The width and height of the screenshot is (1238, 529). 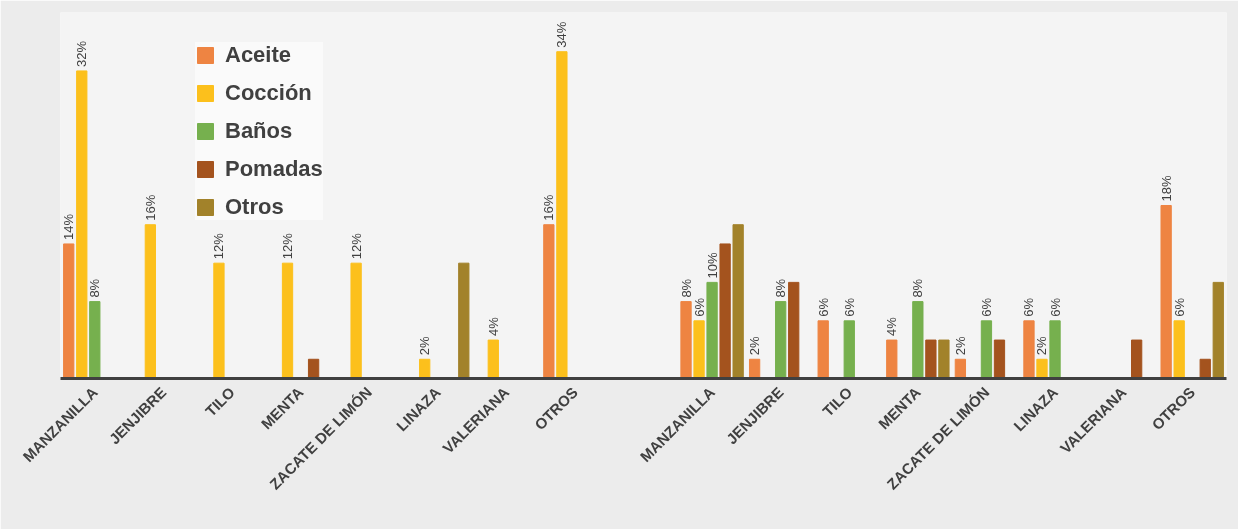 I want to click on data-label: 18%, so click(x=1166, y=188).